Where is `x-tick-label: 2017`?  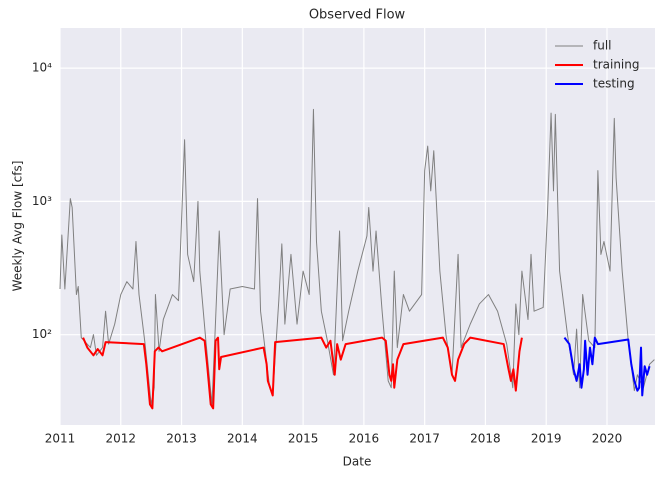
x-tick-label: 2017 is located at coordinates (424, 439).